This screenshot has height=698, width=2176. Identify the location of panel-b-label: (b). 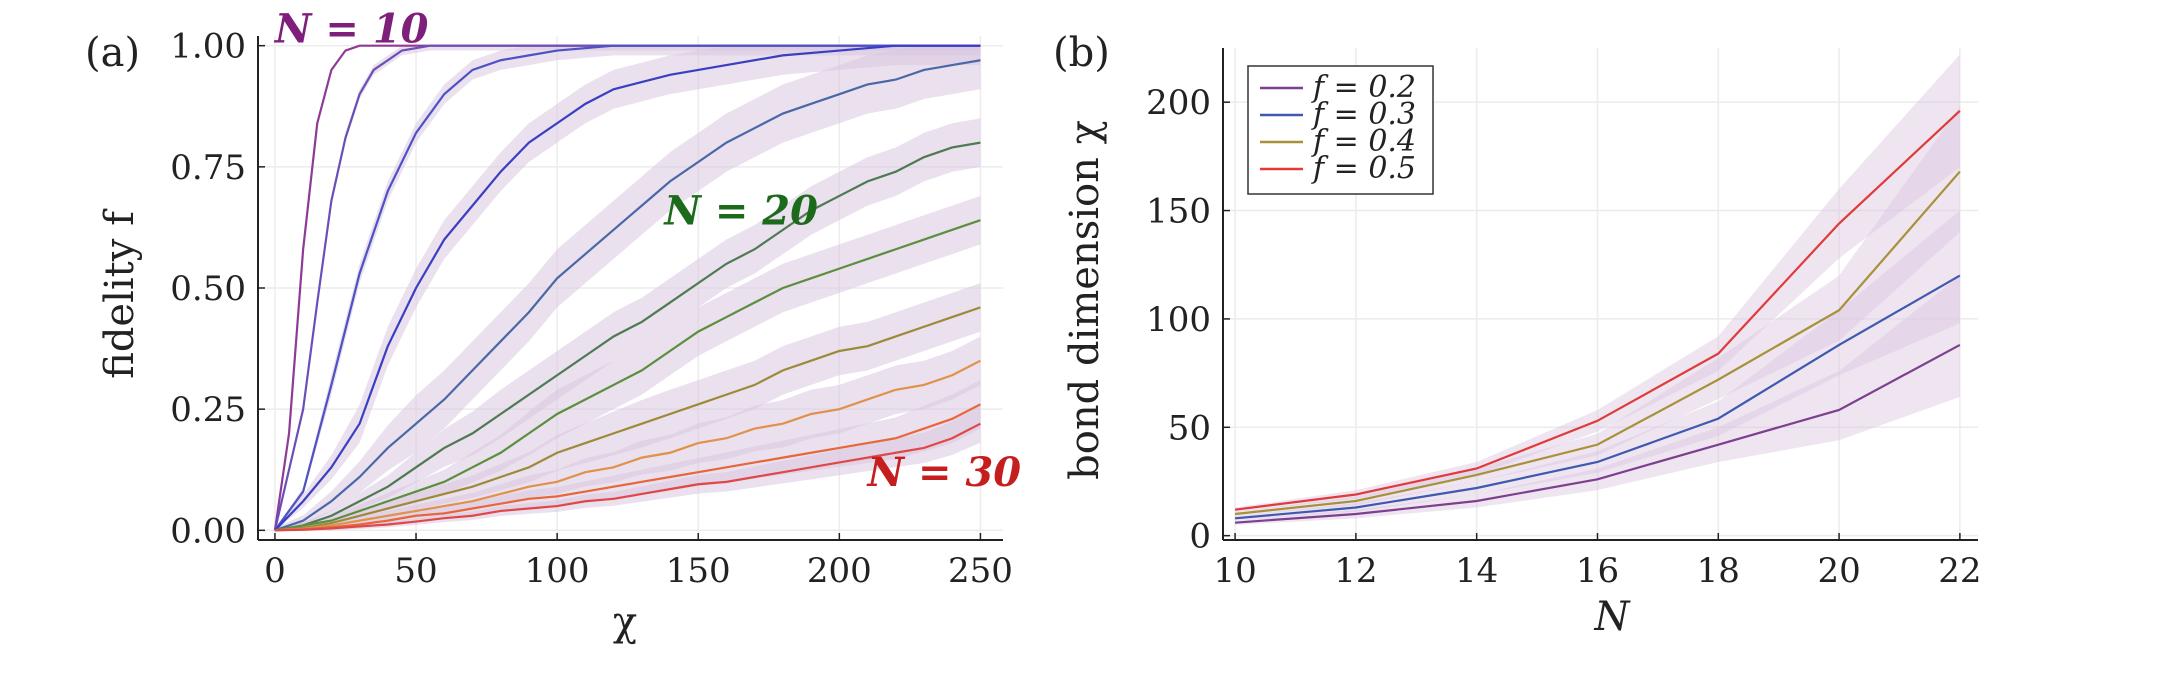
(1081, 53).